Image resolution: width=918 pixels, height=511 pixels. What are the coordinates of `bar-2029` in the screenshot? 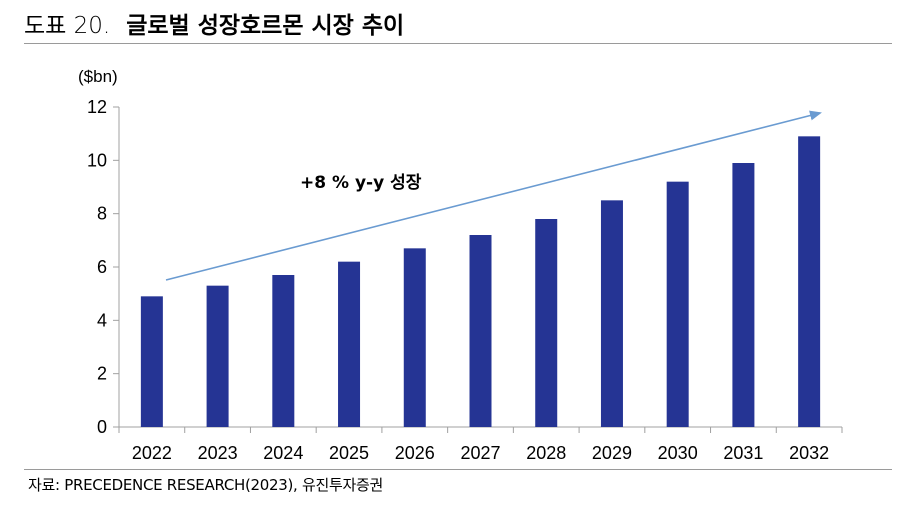 It's located at (611, 313).